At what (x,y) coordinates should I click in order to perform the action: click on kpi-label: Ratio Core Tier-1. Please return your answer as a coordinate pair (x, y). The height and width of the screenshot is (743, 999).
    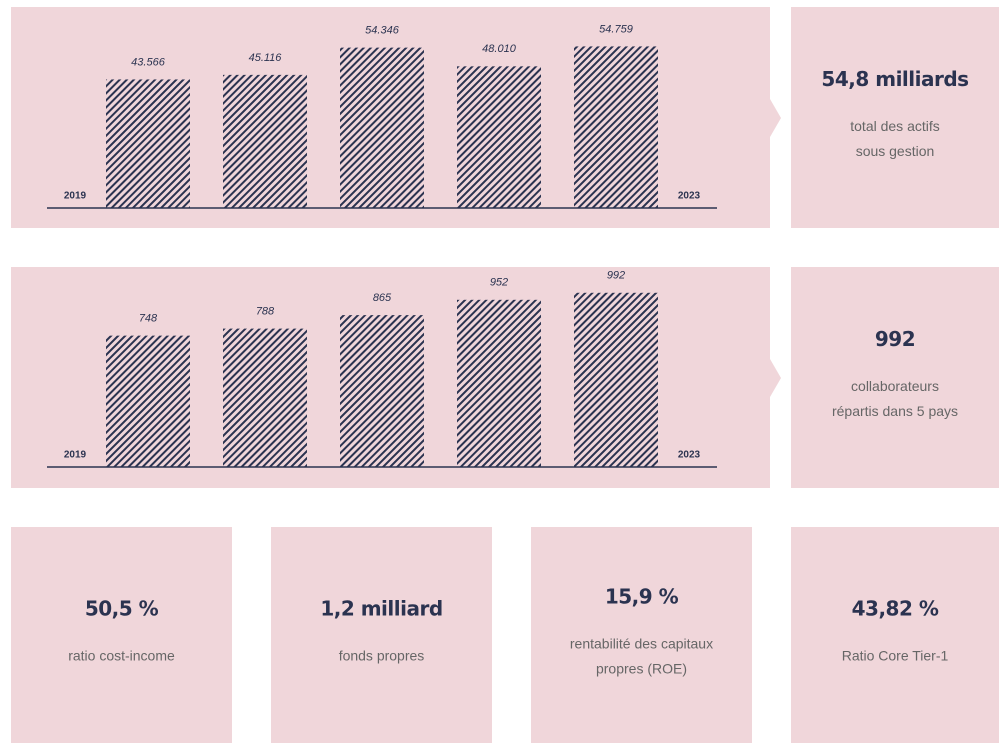
    Looking at the image, I should click on (895, 656).